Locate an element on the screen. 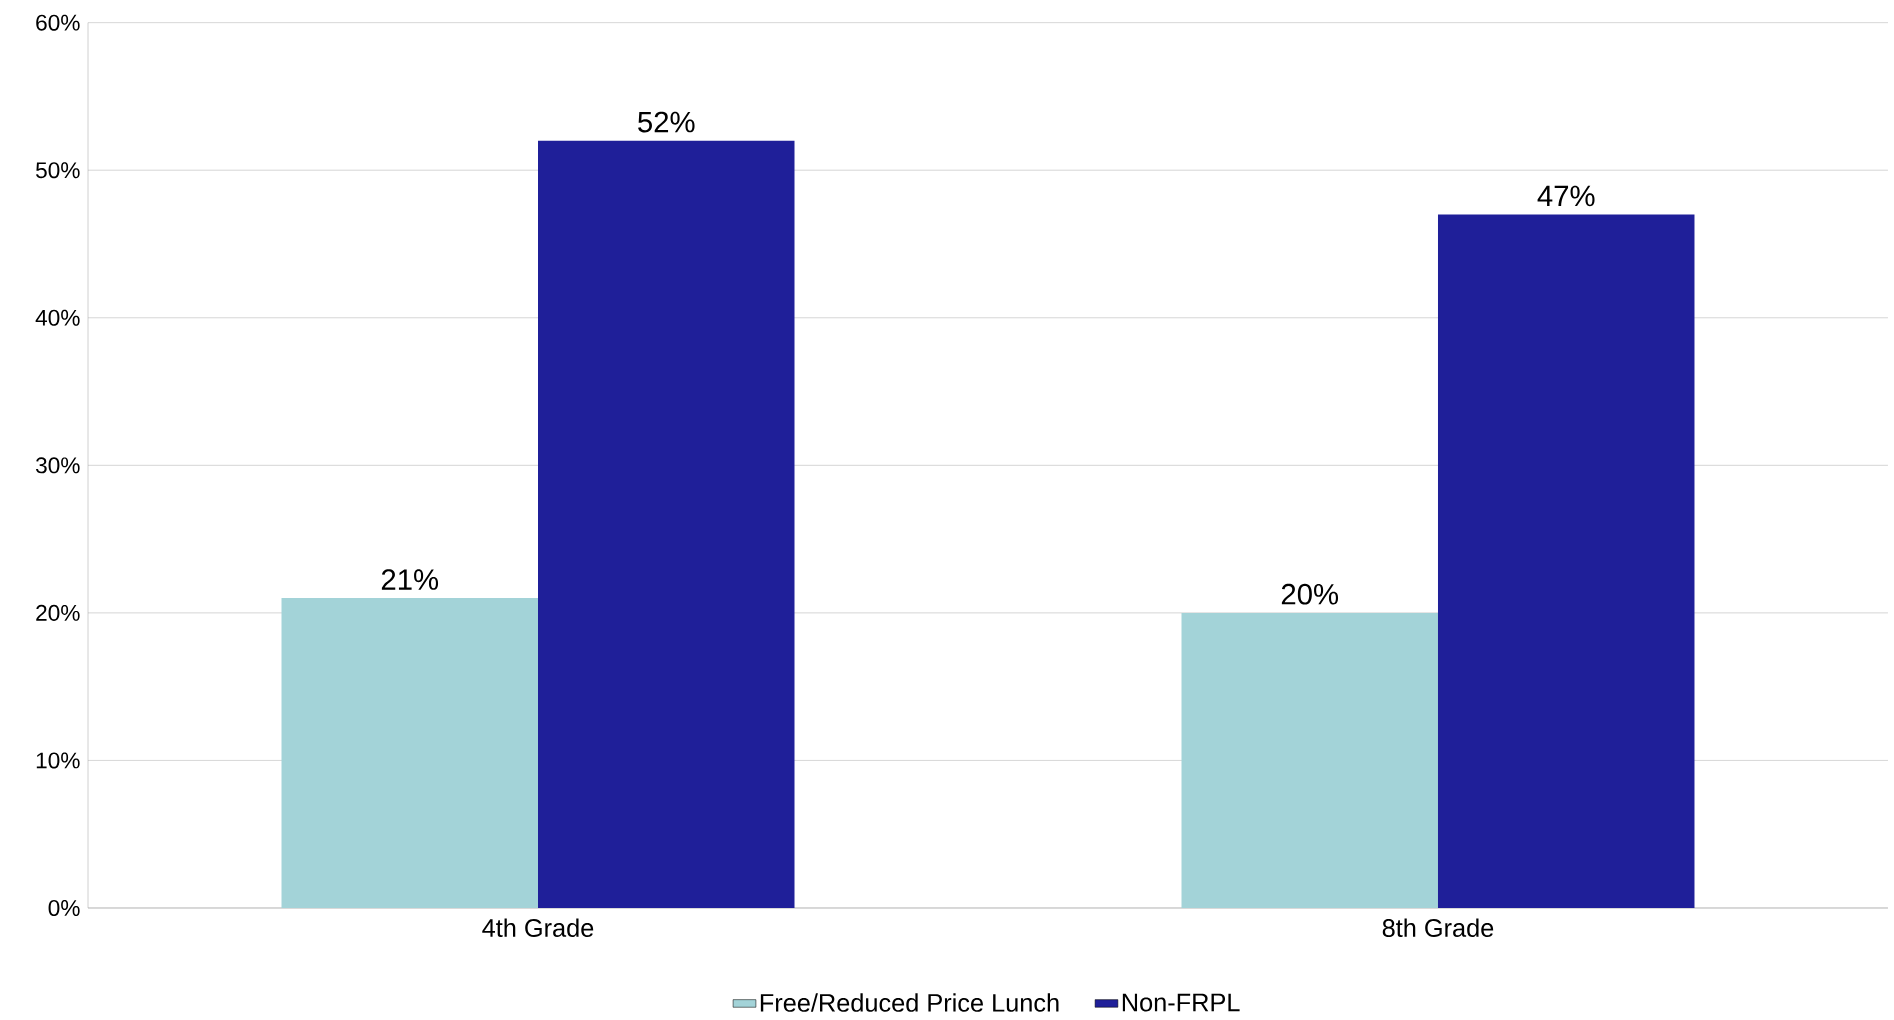 This screenshot has width=1894, height=1020. y-tick-label: 40% is located at coordinates (57, 317).